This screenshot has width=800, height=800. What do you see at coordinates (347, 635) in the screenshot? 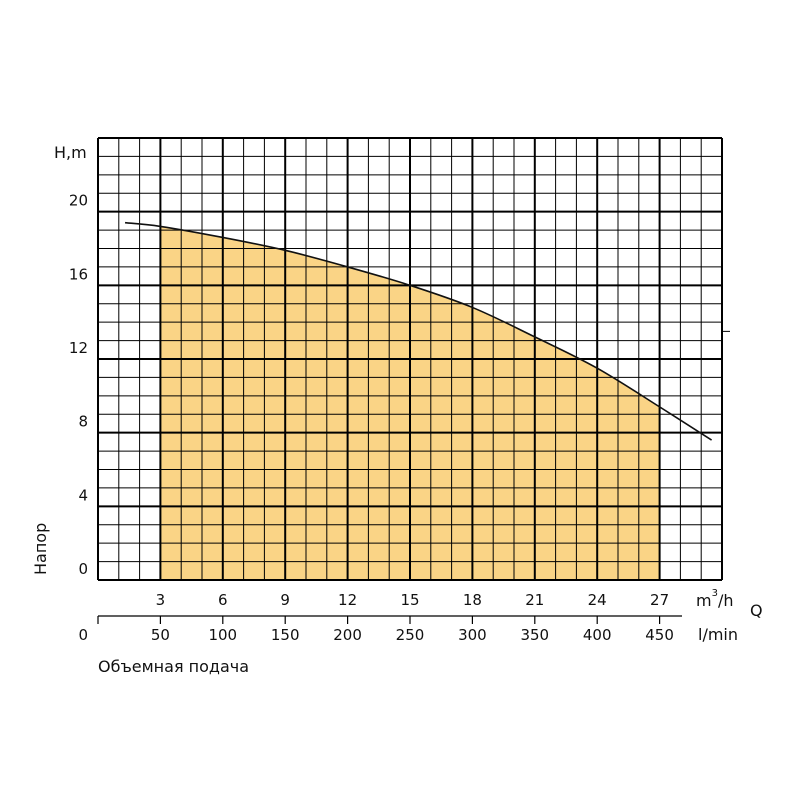
I see `x-tick-label-lmin: 200` at bounding box center [347, 635].